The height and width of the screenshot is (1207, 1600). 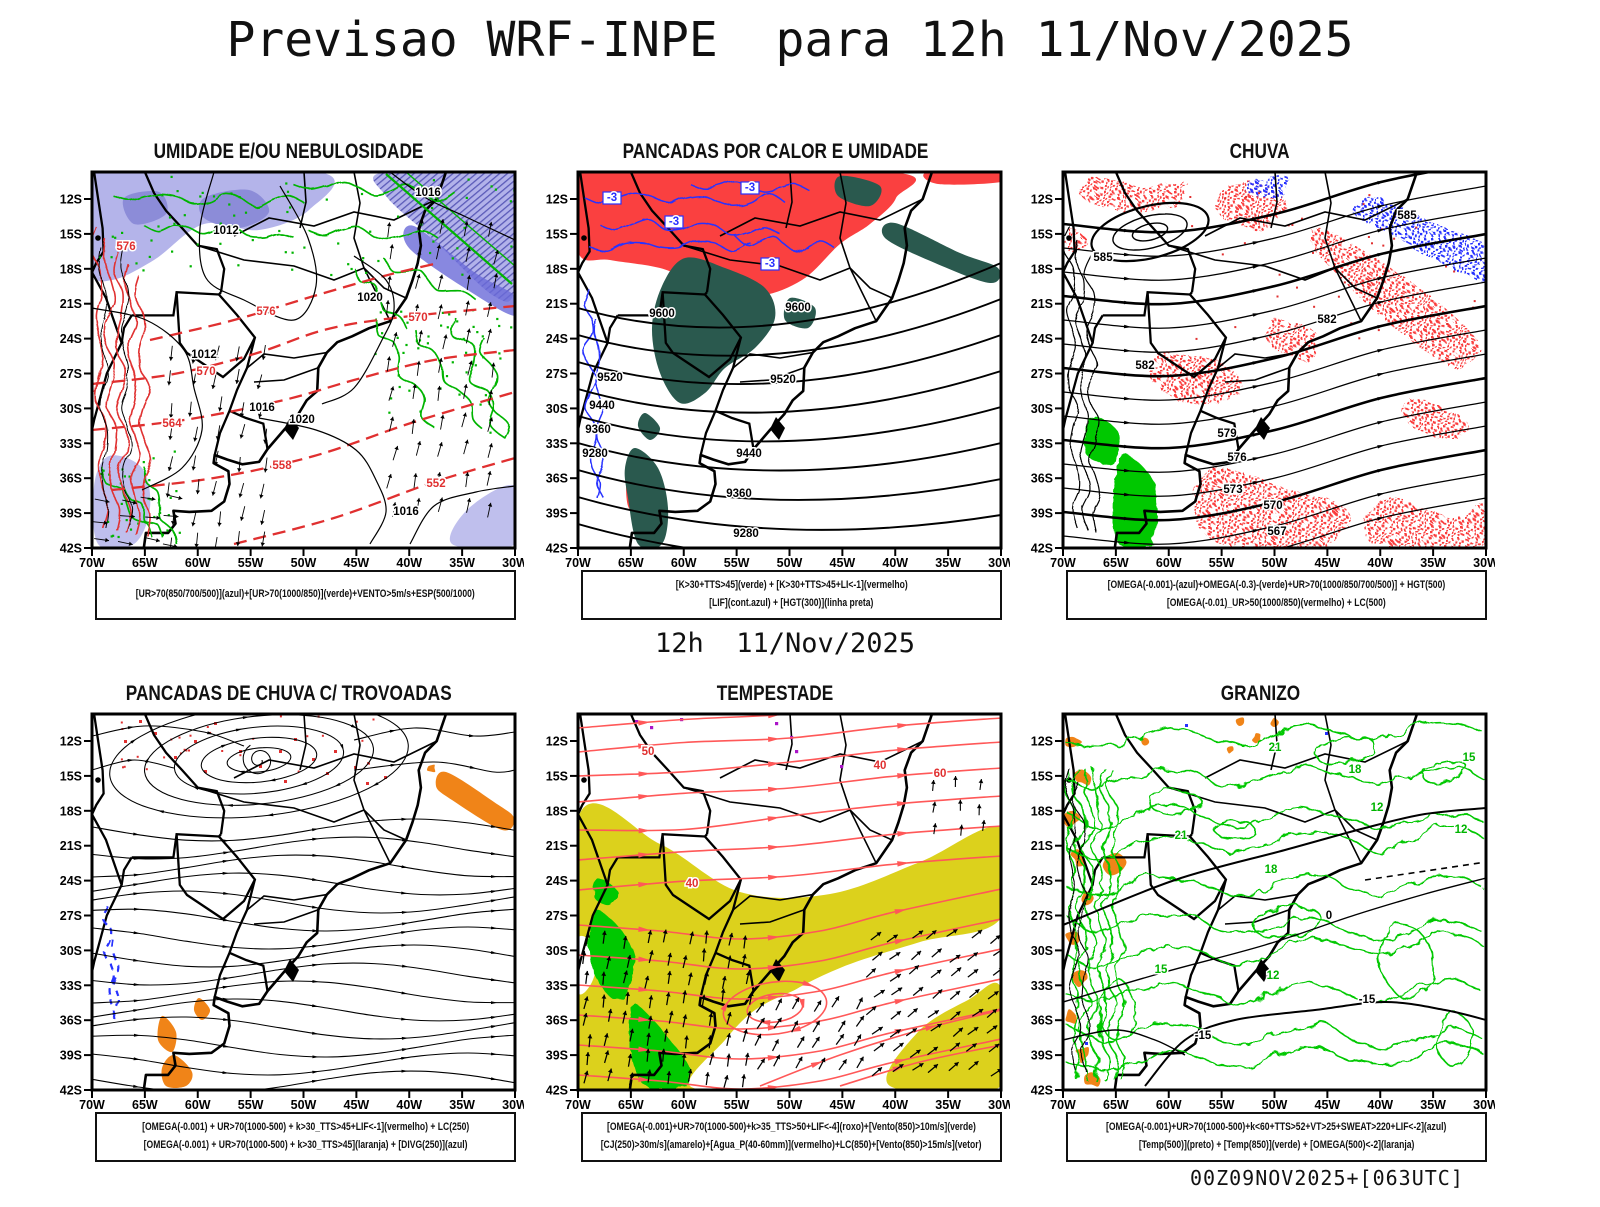 I want to click on svg-text: -15, so click(x=1367, y=1000).